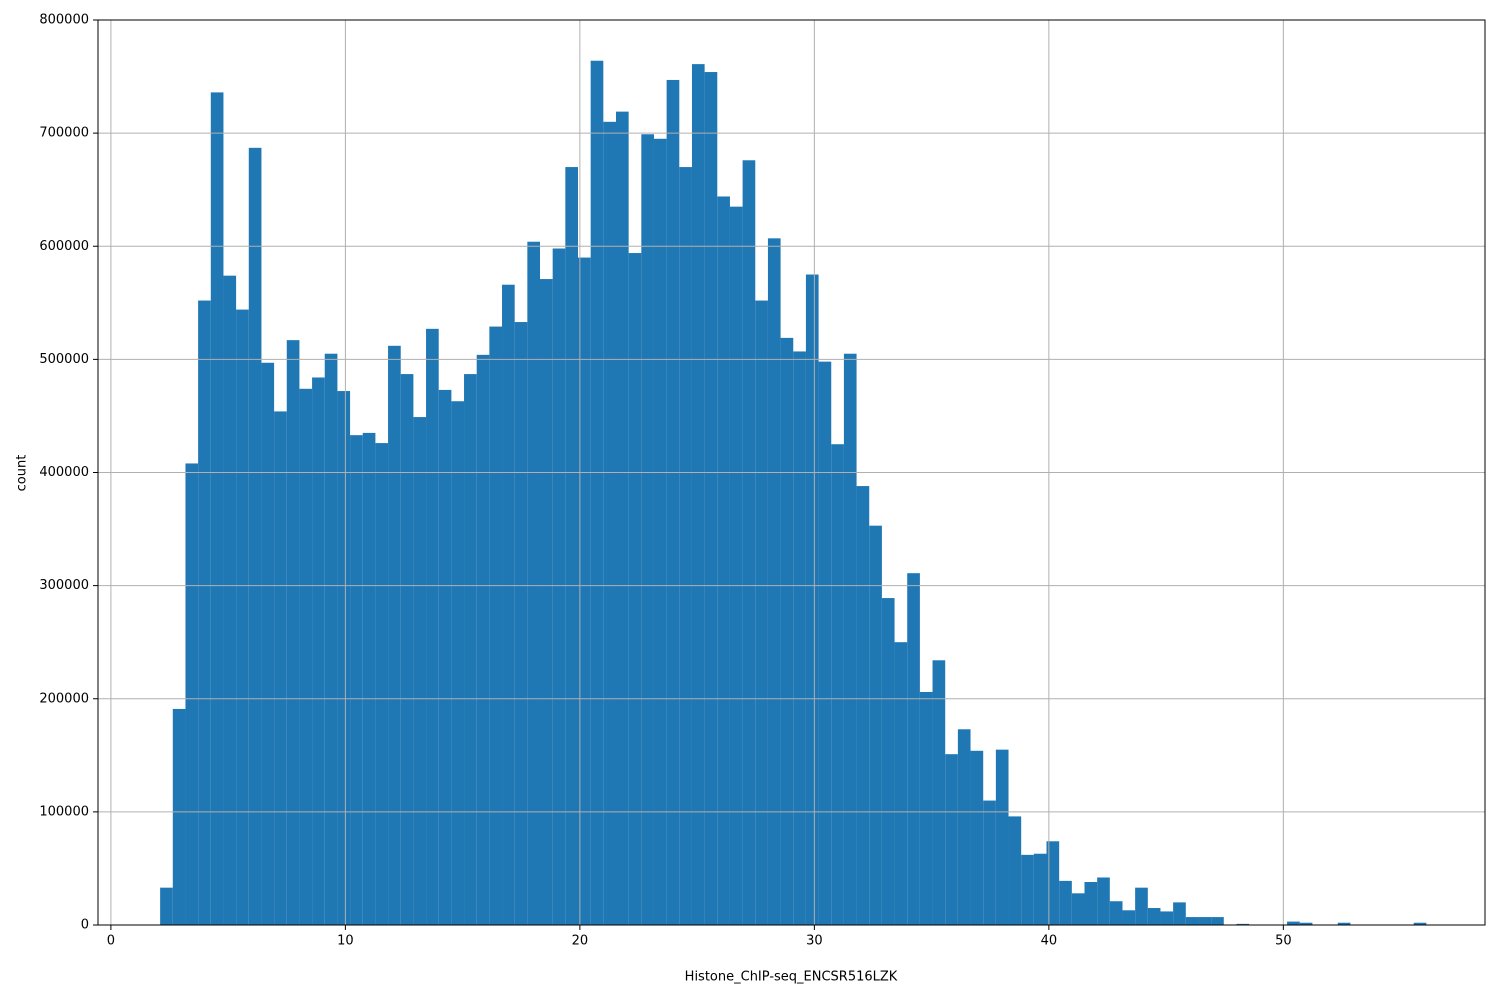  I want to click on y-tick-label: 800000, so click(64, 20).